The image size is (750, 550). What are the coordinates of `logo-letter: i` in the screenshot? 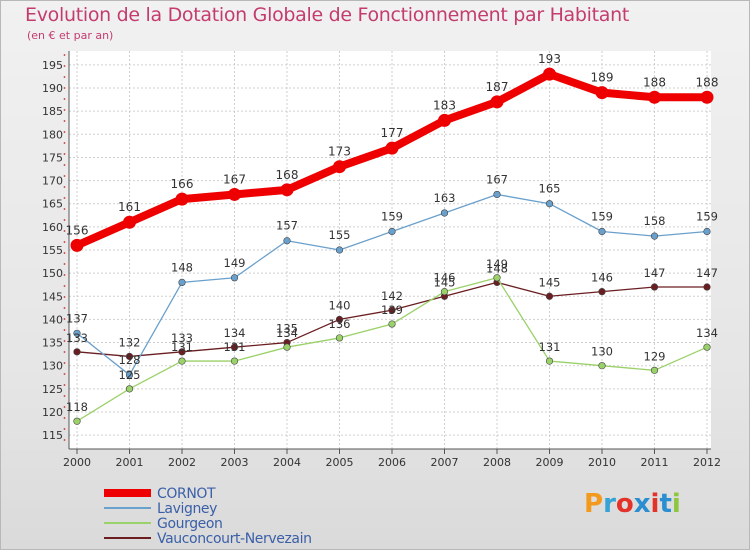 It's located at (655, 504).